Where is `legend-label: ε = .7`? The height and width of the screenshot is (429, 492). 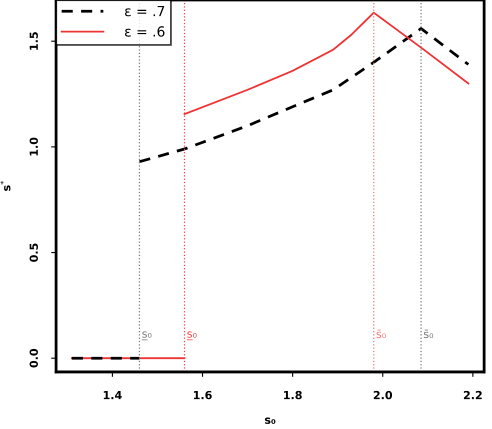
legend-label: ε = .7 is located at coordinates (144, 11).